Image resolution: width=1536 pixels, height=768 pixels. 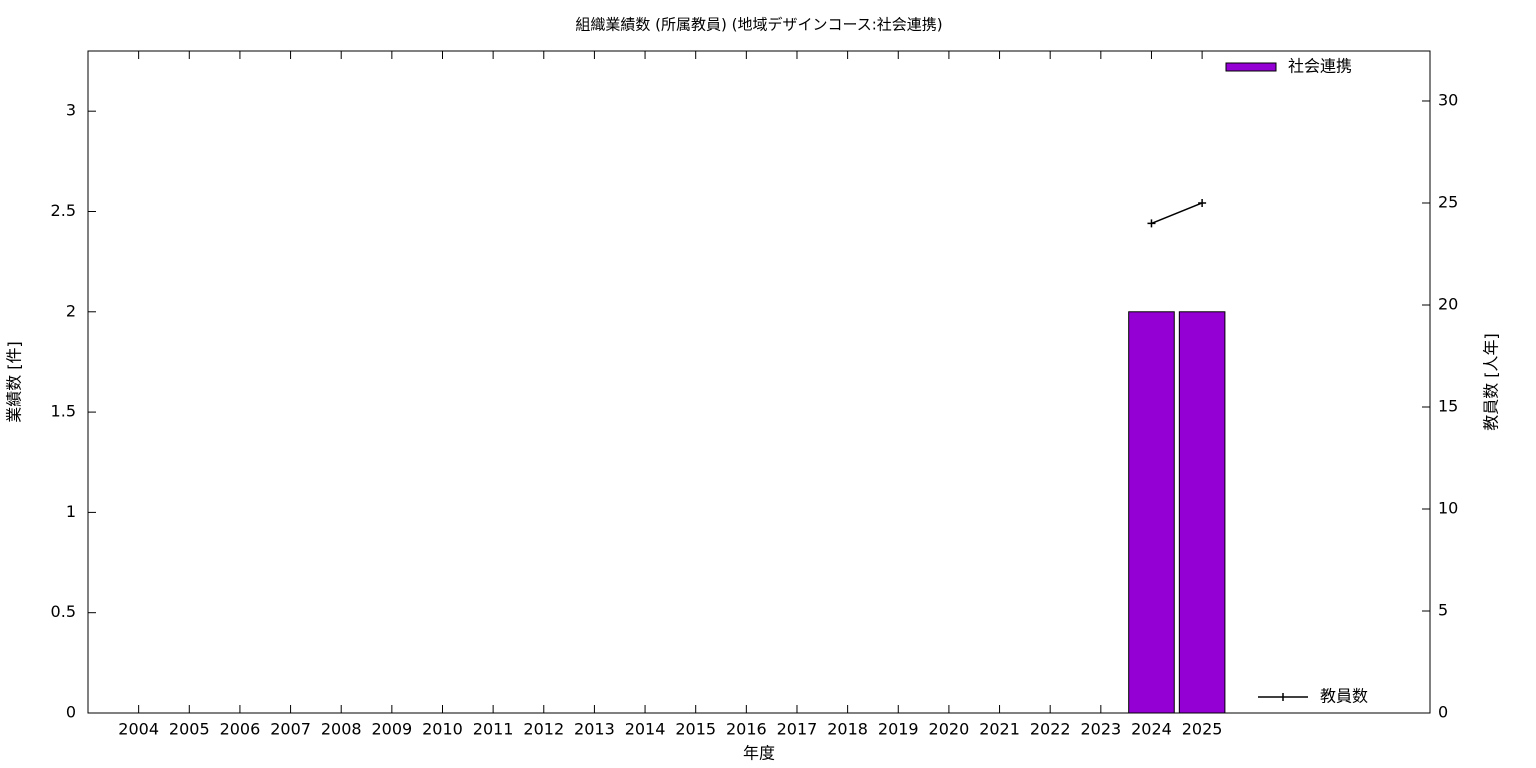 I want to click on x-tick-label: 2025, so click(x=1202, y=729).